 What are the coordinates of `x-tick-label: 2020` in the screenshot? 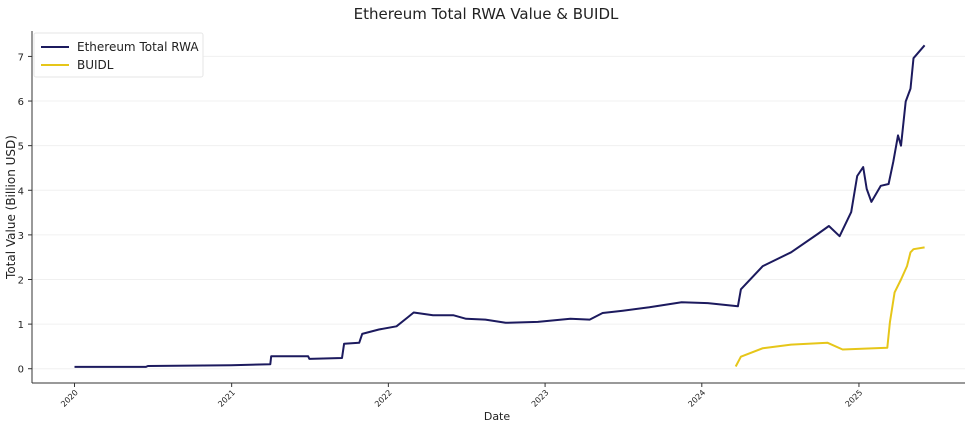 It's located at (69, 398).